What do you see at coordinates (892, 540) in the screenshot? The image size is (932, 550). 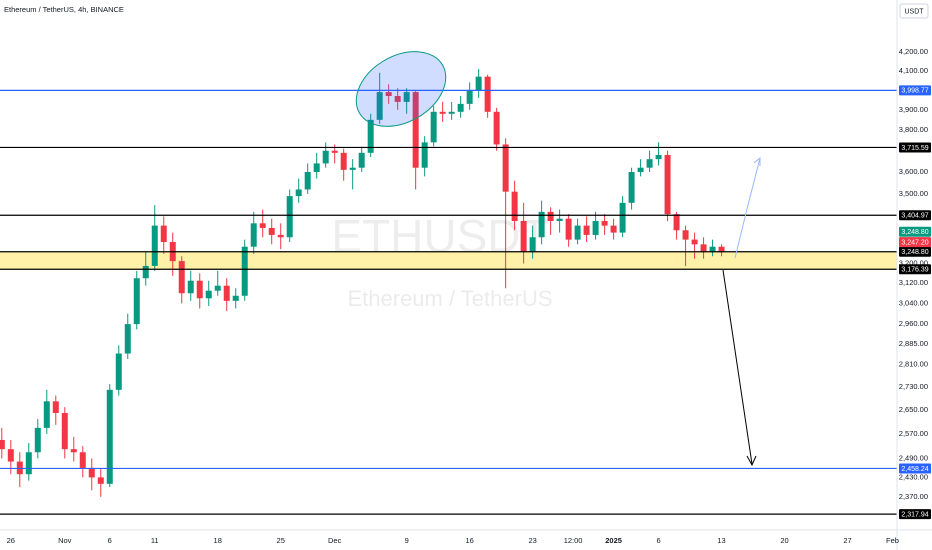 I see `x-tick-label: Feb` at bounding box center [892, 540].